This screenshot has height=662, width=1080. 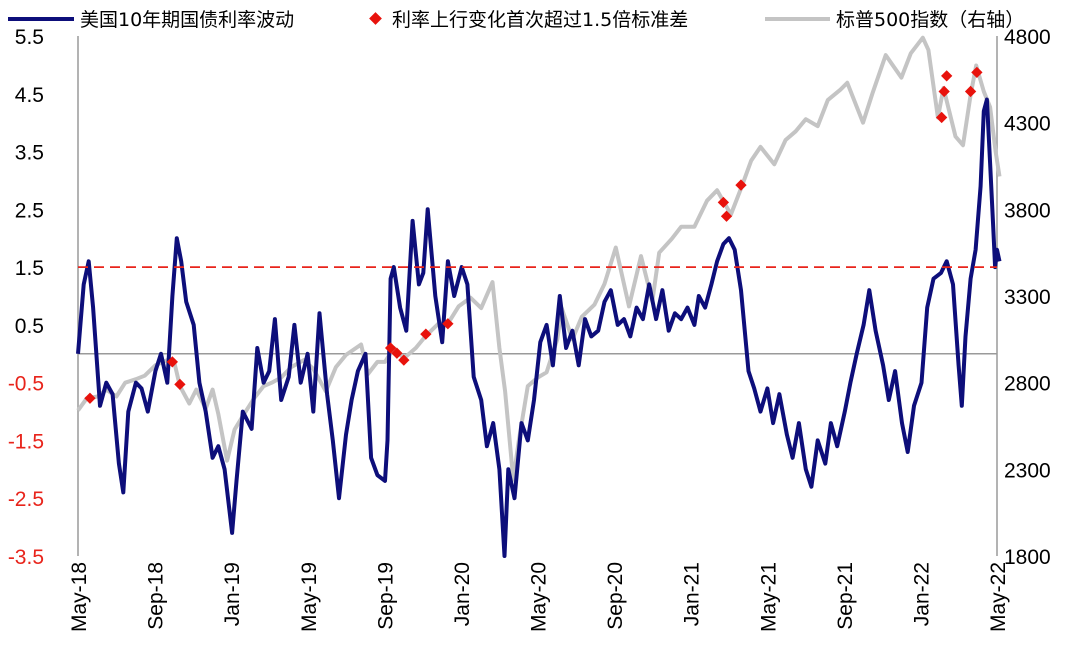 What do you see at coordinates (692, 594) in the screenshot?
I see `x-tick-label: Jan-21` at bounding box center [692, 594].